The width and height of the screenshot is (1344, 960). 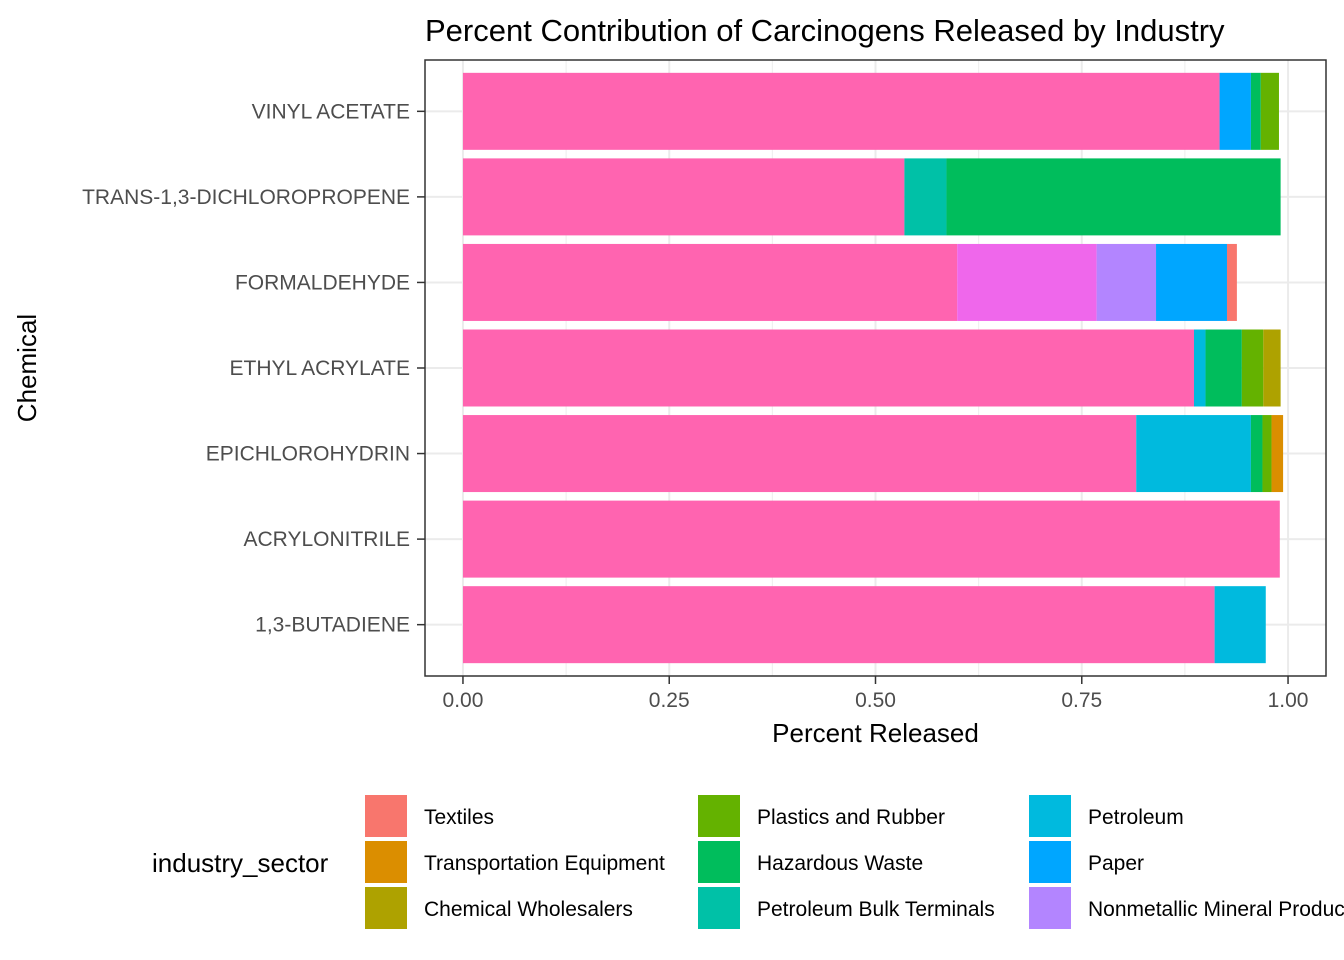 What do you see at coordinates (240, 863) in the screenshot?
I see `legend-title: industry_sector` at bounding box center [240, 863].